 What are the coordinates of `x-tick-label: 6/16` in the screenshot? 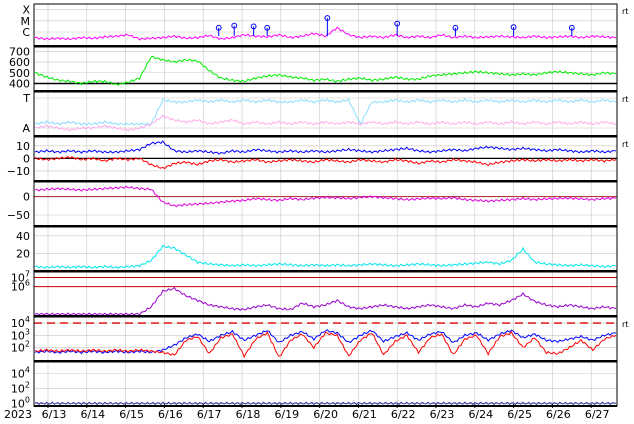 It's located at (170, 414).